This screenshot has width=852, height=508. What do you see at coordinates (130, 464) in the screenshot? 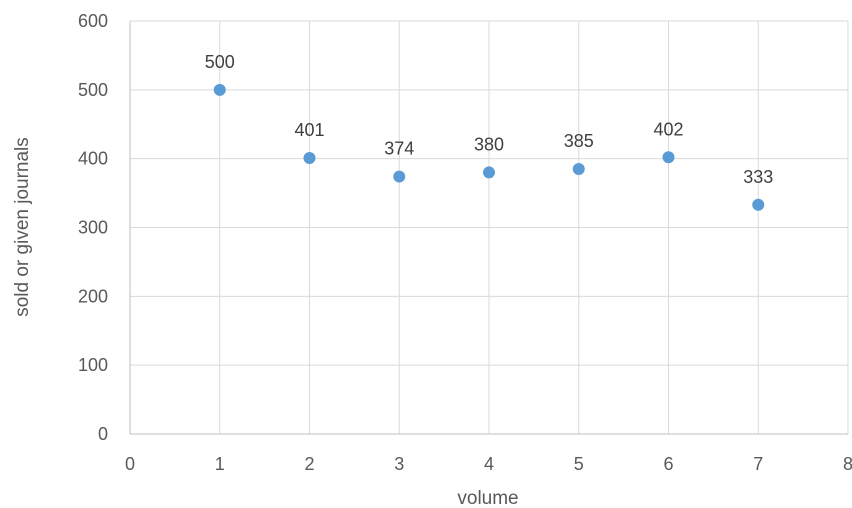
I see `x-tick-label: 0` at bounding box center [130, 464].